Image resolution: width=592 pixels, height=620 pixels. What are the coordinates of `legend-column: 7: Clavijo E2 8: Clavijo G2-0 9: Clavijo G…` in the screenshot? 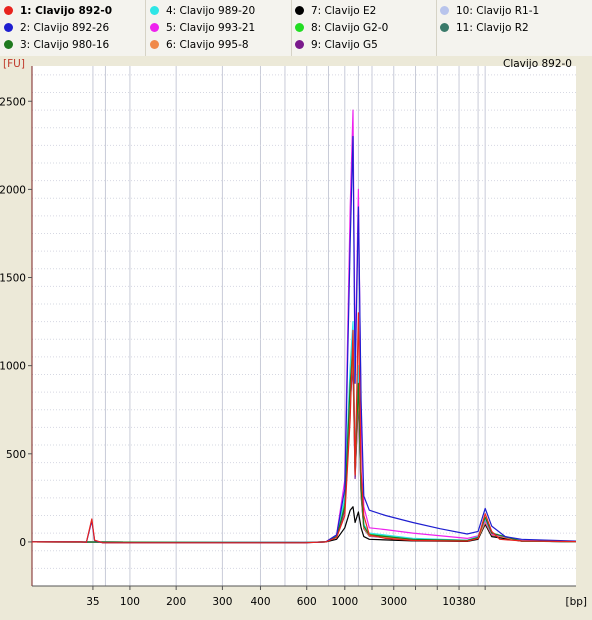 It's located at (364, 28).